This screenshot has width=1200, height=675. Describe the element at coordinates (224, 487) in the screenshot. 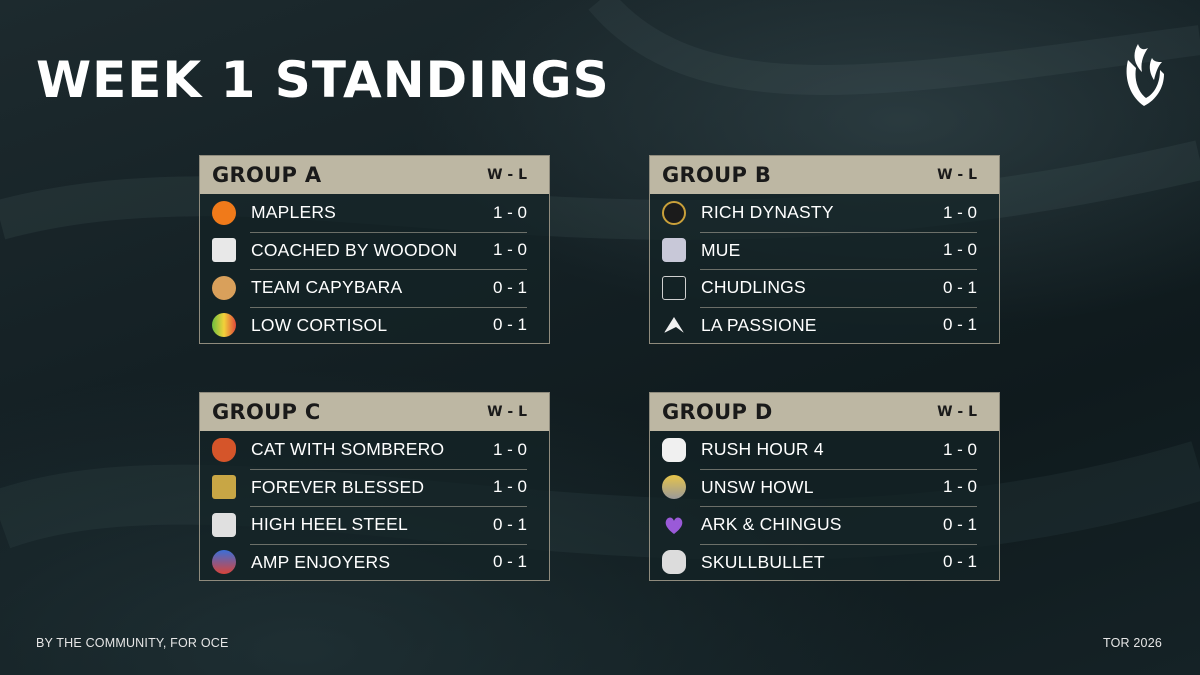

I see `forever-blessed-logo-icon` at that location.